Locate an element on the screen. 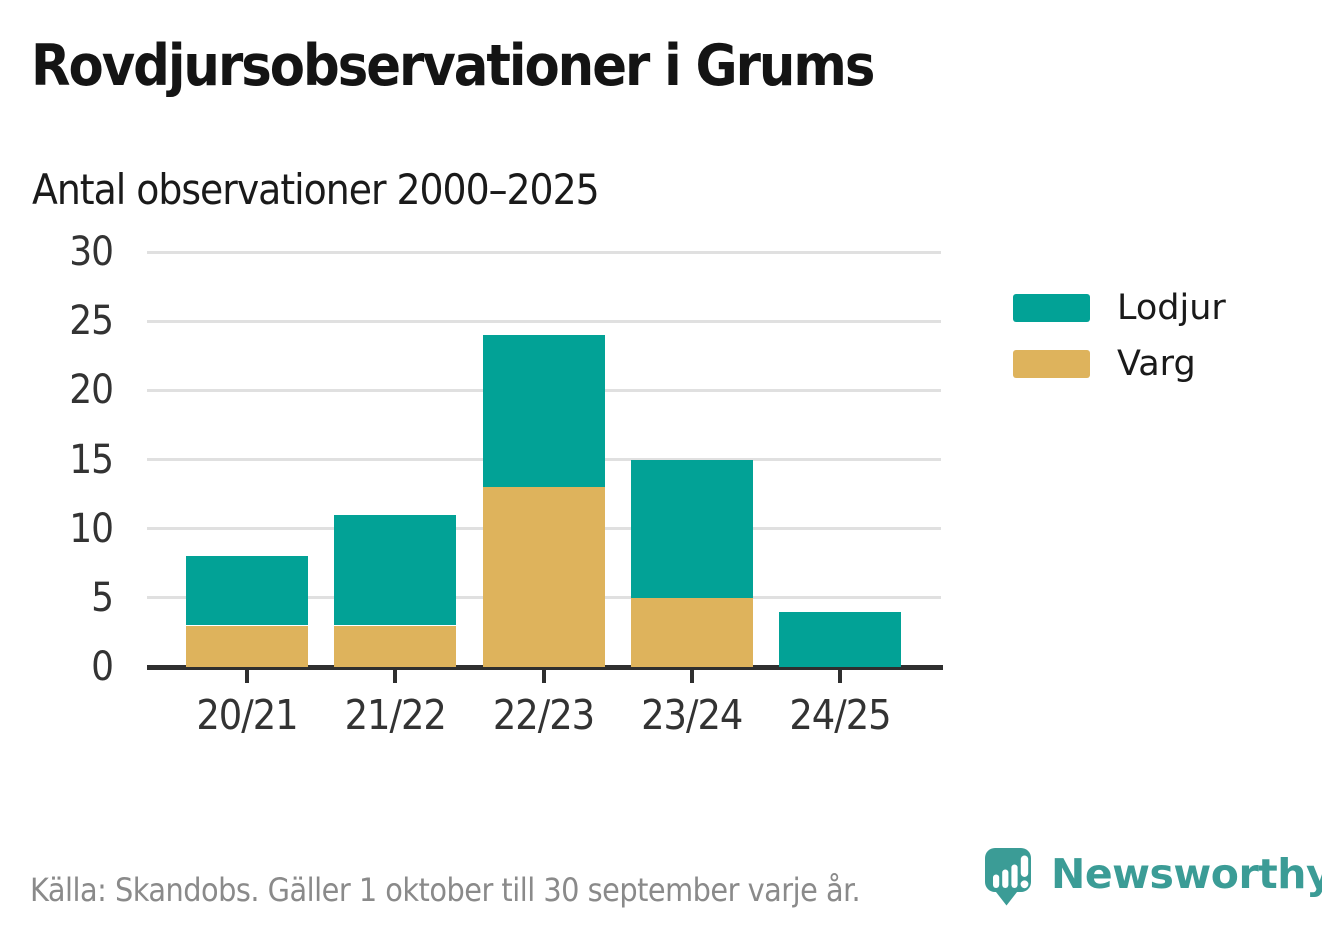 Image resolution: width=1322 pixels, height=939 pixels. y-axis-tick-label: 30 is located at coordinates (91, 252).